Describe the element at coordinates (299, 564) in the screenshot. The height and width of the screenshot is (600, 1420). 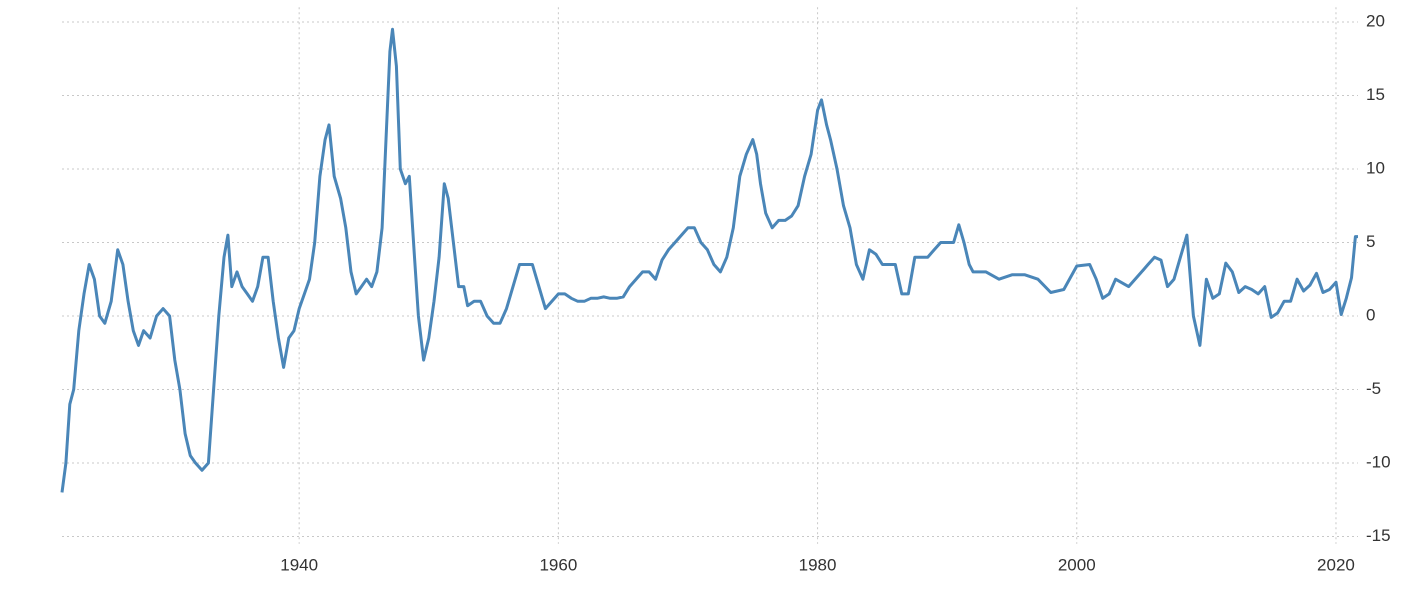
I see `x-tick-label: 1940` at that location.